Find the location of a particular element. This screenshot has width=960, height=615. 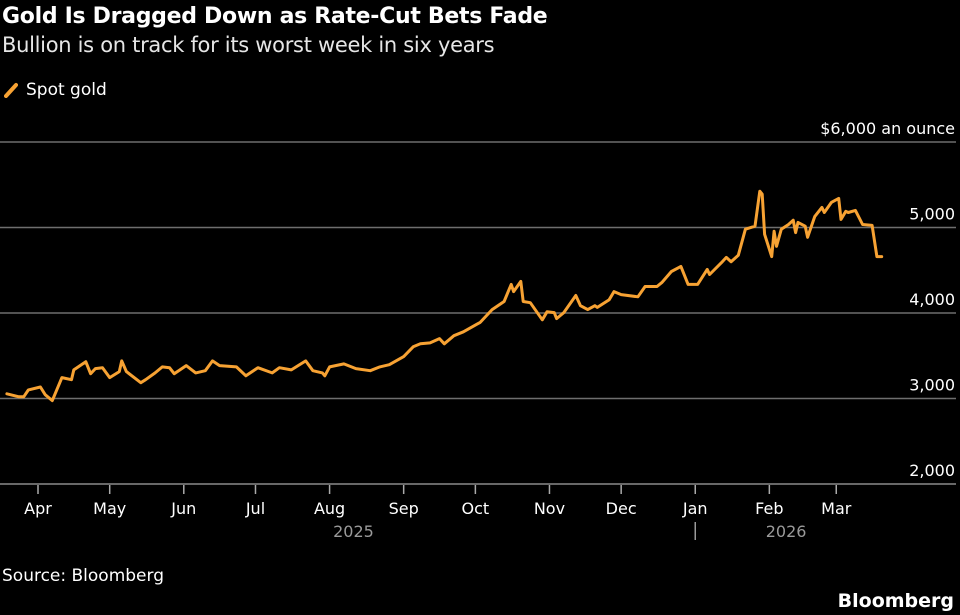

year-label: 2026 is located at coordinates (786, 531).